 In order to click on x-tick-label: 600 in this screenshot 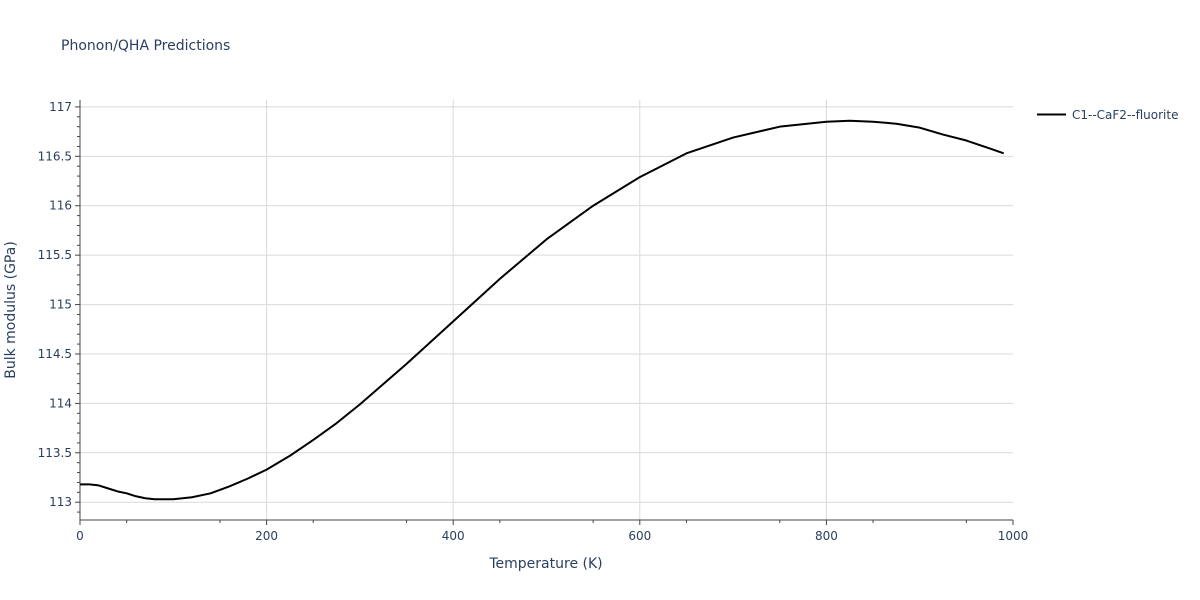, I will do `click(639, 536)`.